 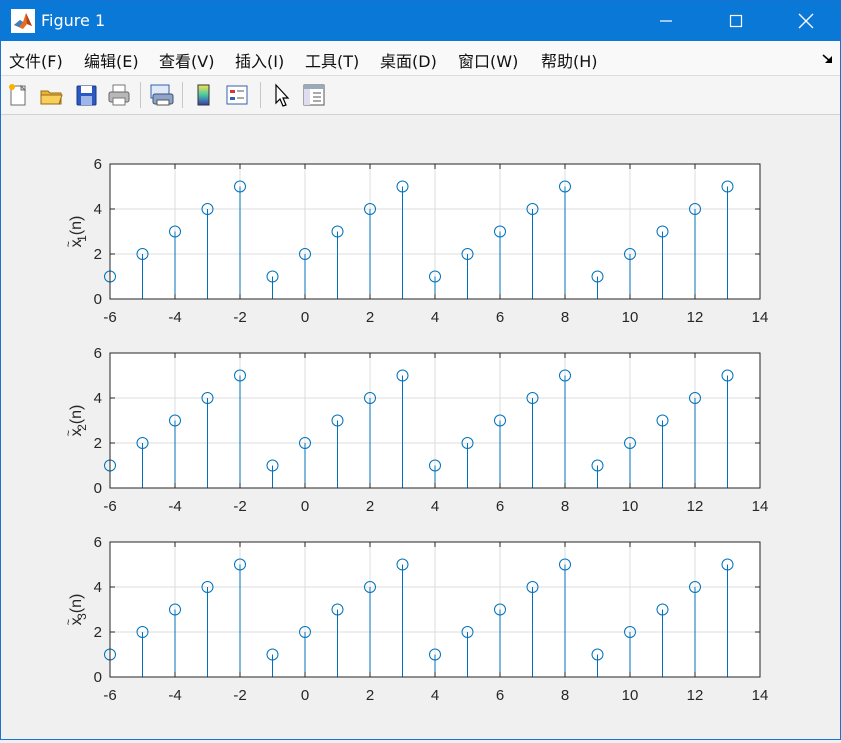 What do you see at coordinates (332, 61) in the screenshot?
I see `menu-tools: 工具(T)` at bounding box center [332, 61].